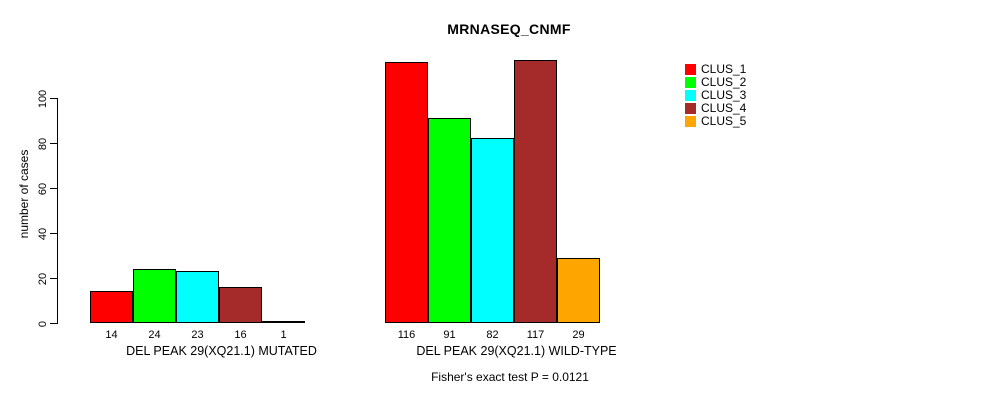 The image size is (990, 400). Describe the element at coordinates (449, 335) in the screenshot. I see `bar-value-label: 91` at that location.